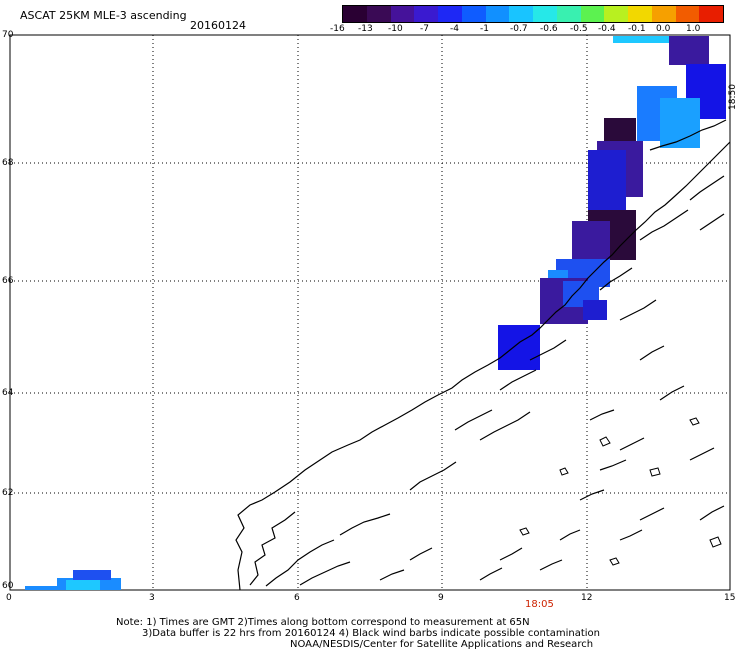 This screenshot has width=740, height=650. What do you see at coordinates (637, 29) in the screenshot?
I see `colorbar-label: -0.1` at bounding box center [637, 29].